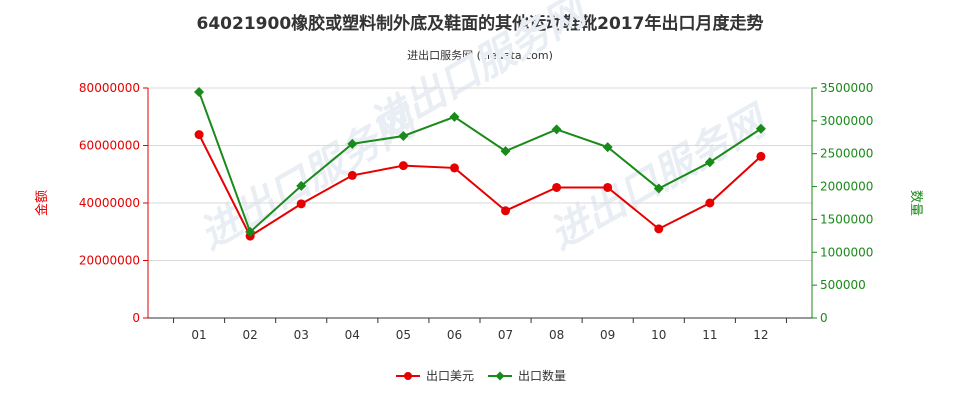 The height and width of the screenshot is (400, 960). Describe the element at coordinates (481, 375) in the screenshot. I see `legend: 出口美元 出口数量` at that location.